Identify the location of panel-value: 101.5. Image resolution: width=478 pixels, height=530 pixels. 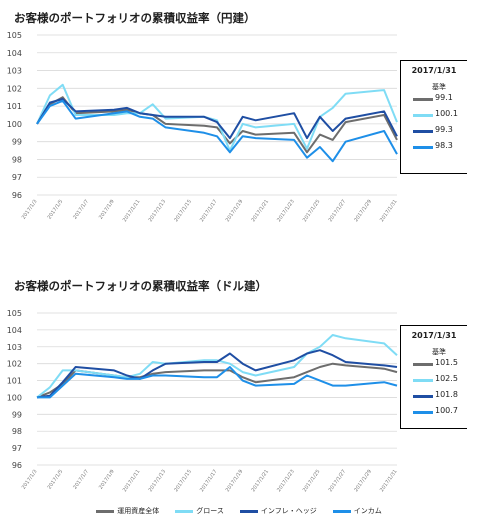
(446, 362).